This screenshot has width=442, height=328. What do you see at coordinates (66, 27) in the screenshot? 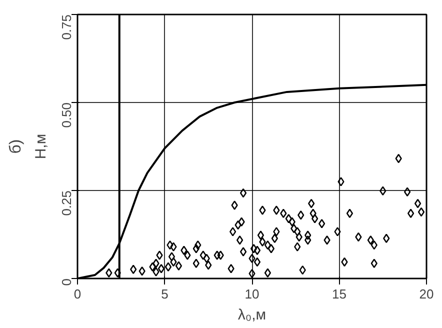
I see `y-tick-label: 0.75` at bounding box center [66, 27].